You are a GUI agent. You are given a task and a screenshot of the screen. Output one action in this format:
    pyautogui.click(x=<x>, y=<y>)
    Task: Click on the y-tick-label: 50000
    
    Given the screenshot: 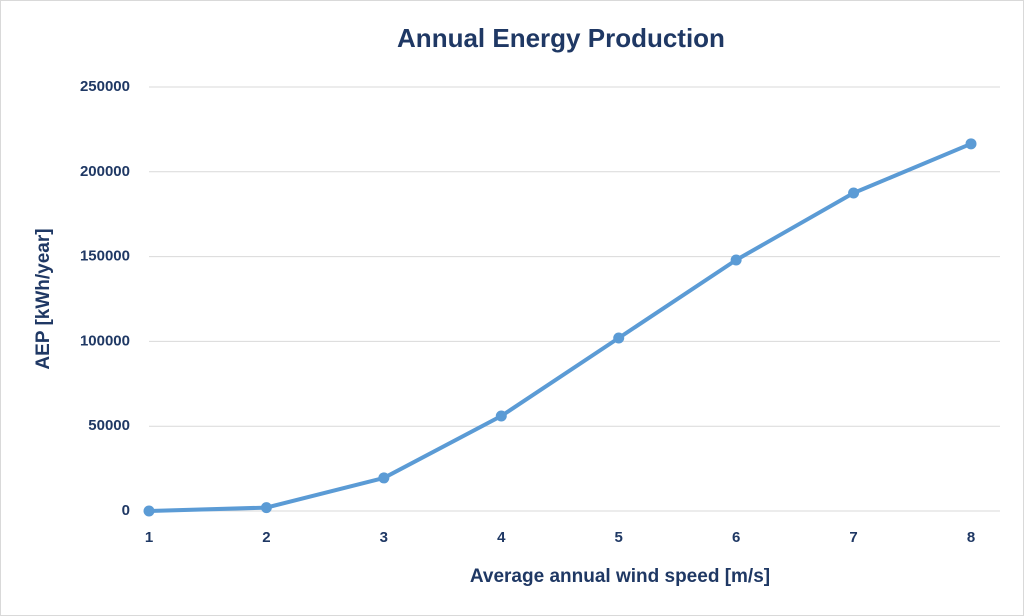 What is the action you would take?
    pyautogui.click(x=109, y=425)
    